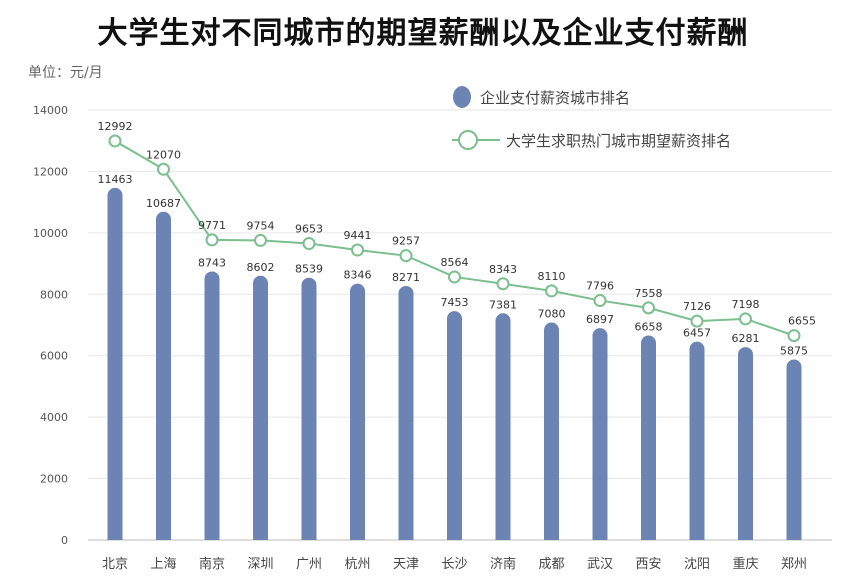  Describe the element at coordinates (794, 564) in the screenshot. I see `x-tick-label: 郑州` at that location.